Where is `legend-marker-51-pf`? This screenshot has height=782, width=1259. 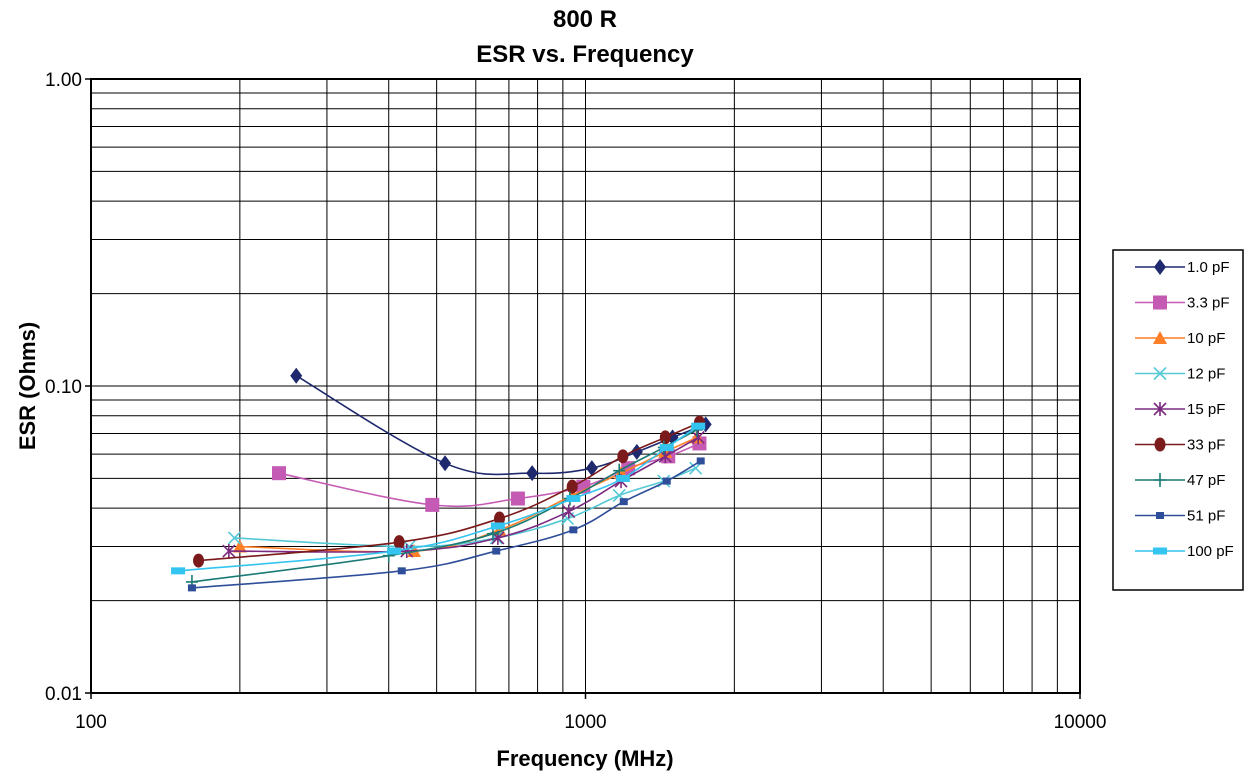
legend-marker-51-pf is located at coordinates (1160, 515).